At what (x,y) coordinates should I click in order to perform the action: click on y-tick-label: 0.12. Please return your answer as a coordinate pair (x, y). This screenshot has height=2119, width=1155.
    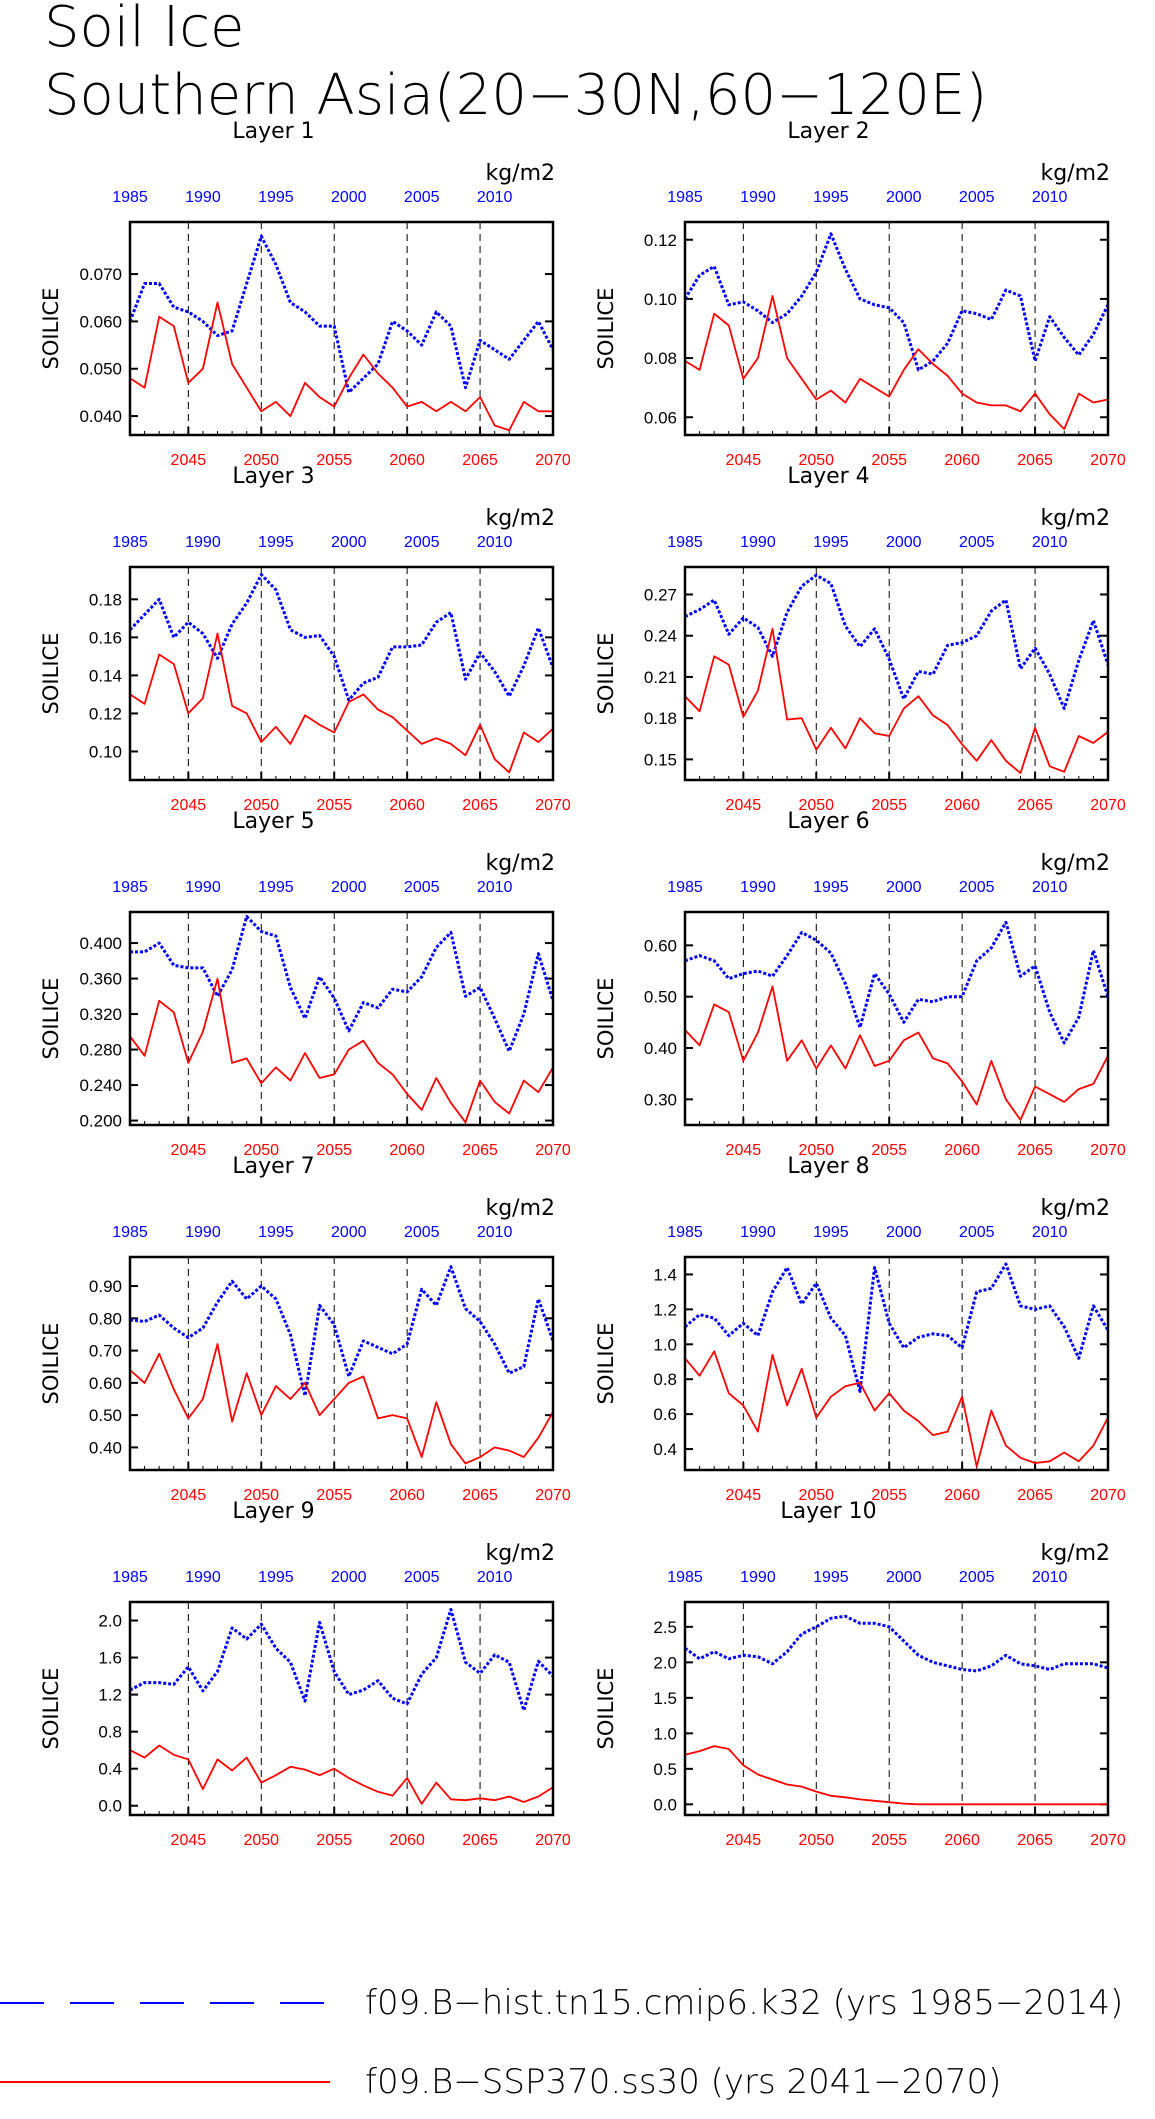
    Looking at the image, I should click on (105, 713).